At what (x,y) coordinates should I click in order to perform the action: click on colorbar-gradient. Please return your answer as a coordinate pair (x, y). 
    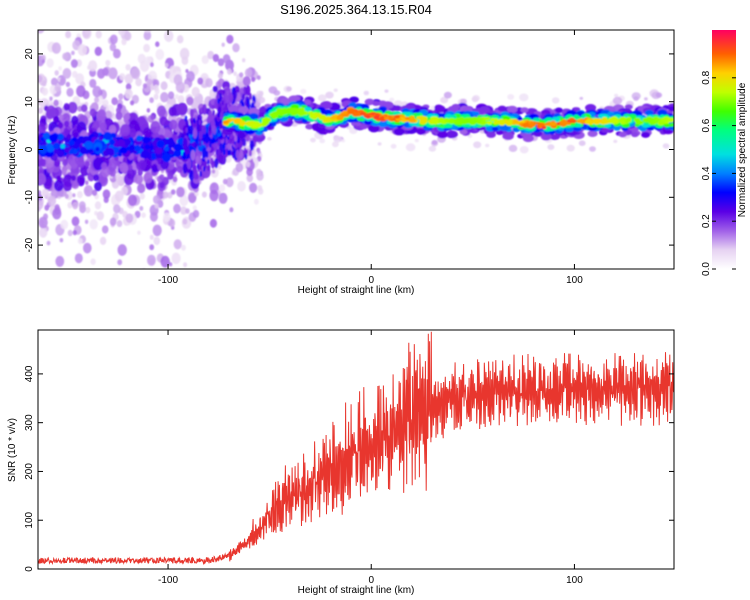
    Looking at the image, I should click on (724, 149).